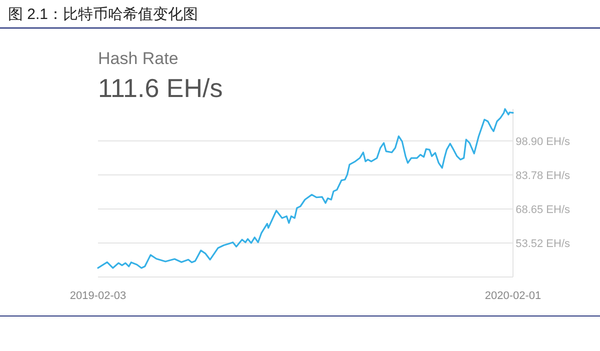 The image size is (600, 351). What do you see at coordinates (160, 88) in the screenshot?
I see `text: 111.6 EH/s` at bounding box center [160, 88].